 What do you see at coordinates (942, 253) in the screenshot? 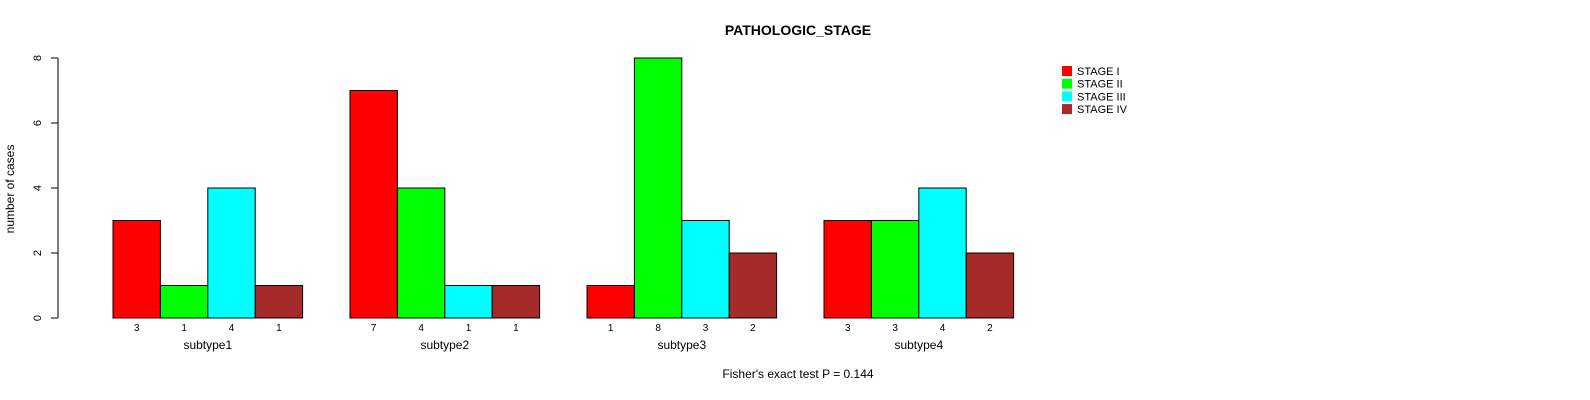
I see `bar-subtype4-stage-iii` at bounding box center [942, 253].